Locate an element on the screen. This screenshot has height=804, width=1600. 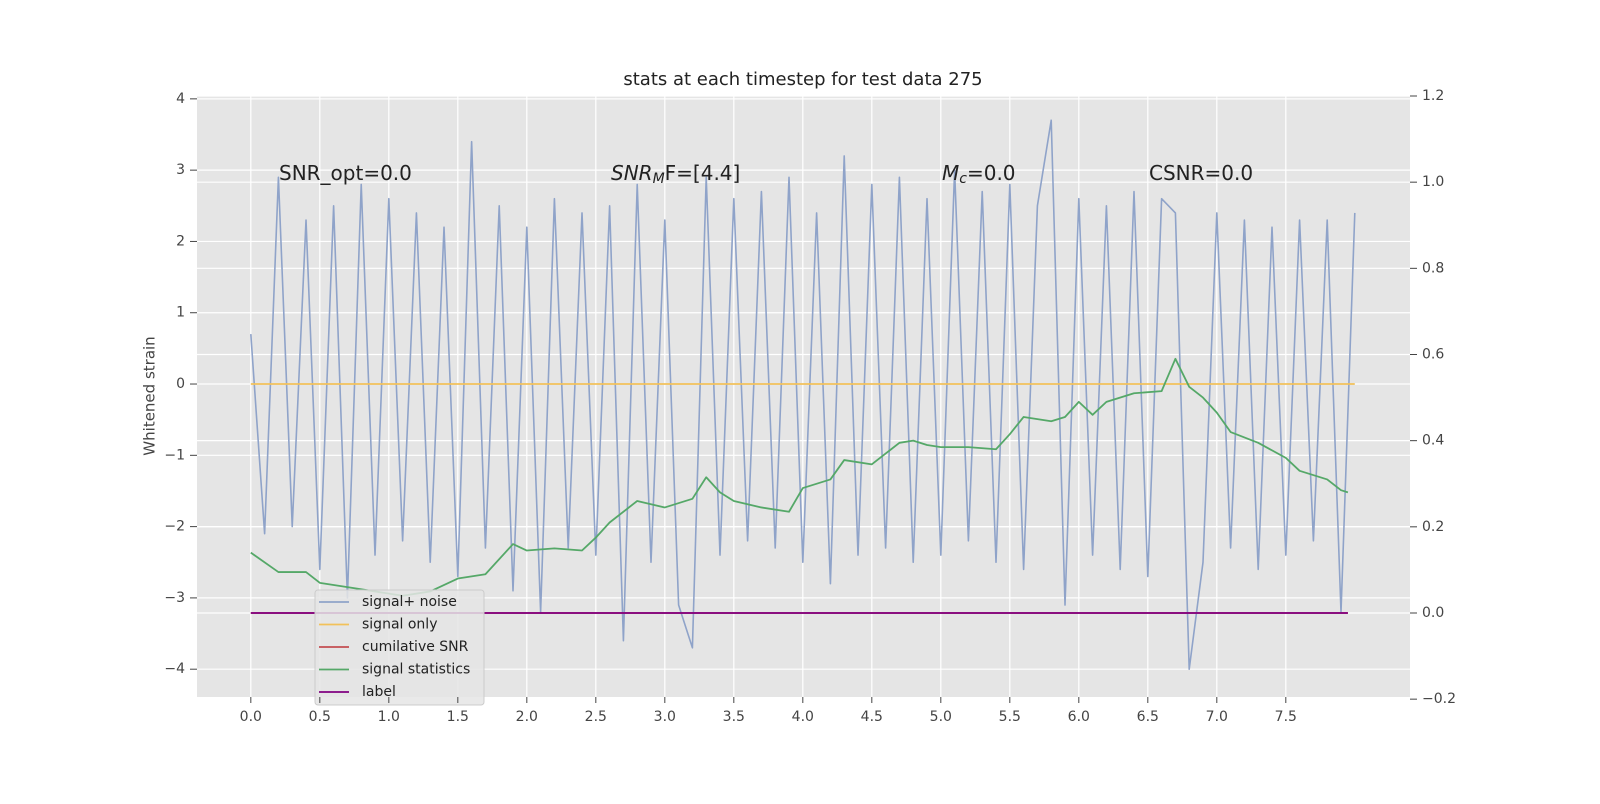
y-tick-label: −3 is located at coordinates (174, 598).